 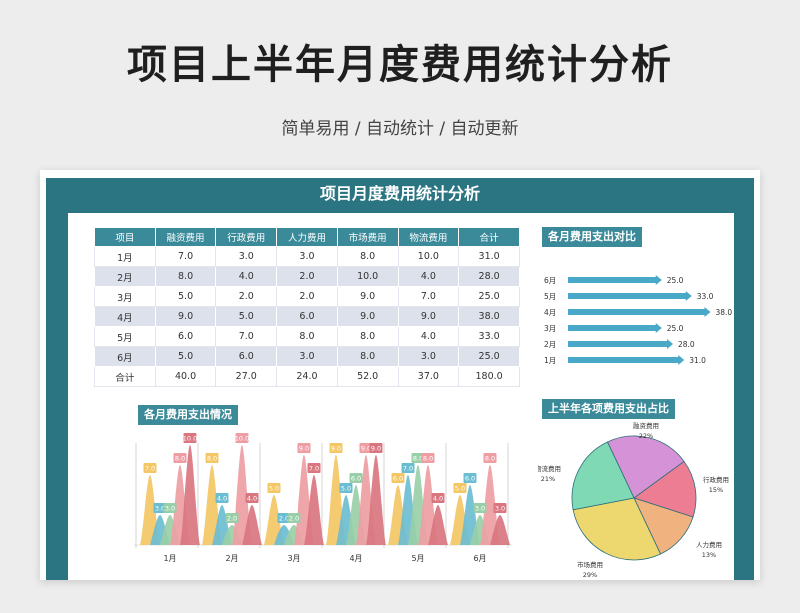 I want to click on sheet-title: 项目月度费用统计分析, so click(x=399, y=193).